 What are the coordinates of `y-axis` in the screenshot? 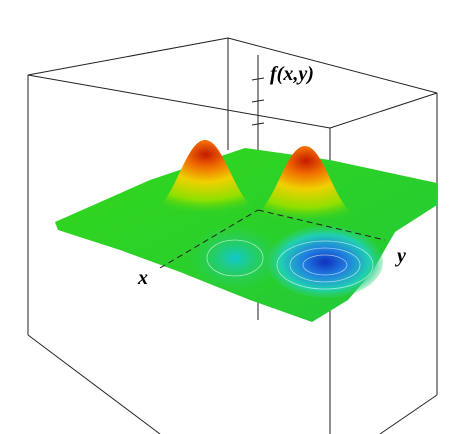 It's located at (321, 225).